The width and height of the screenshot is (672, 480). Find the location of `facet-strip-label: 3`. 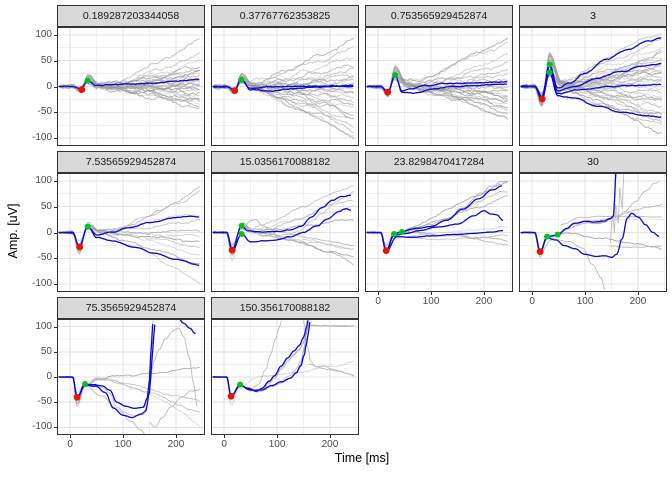

facet-strip-label: 3 is located at coordinates (593, 16).